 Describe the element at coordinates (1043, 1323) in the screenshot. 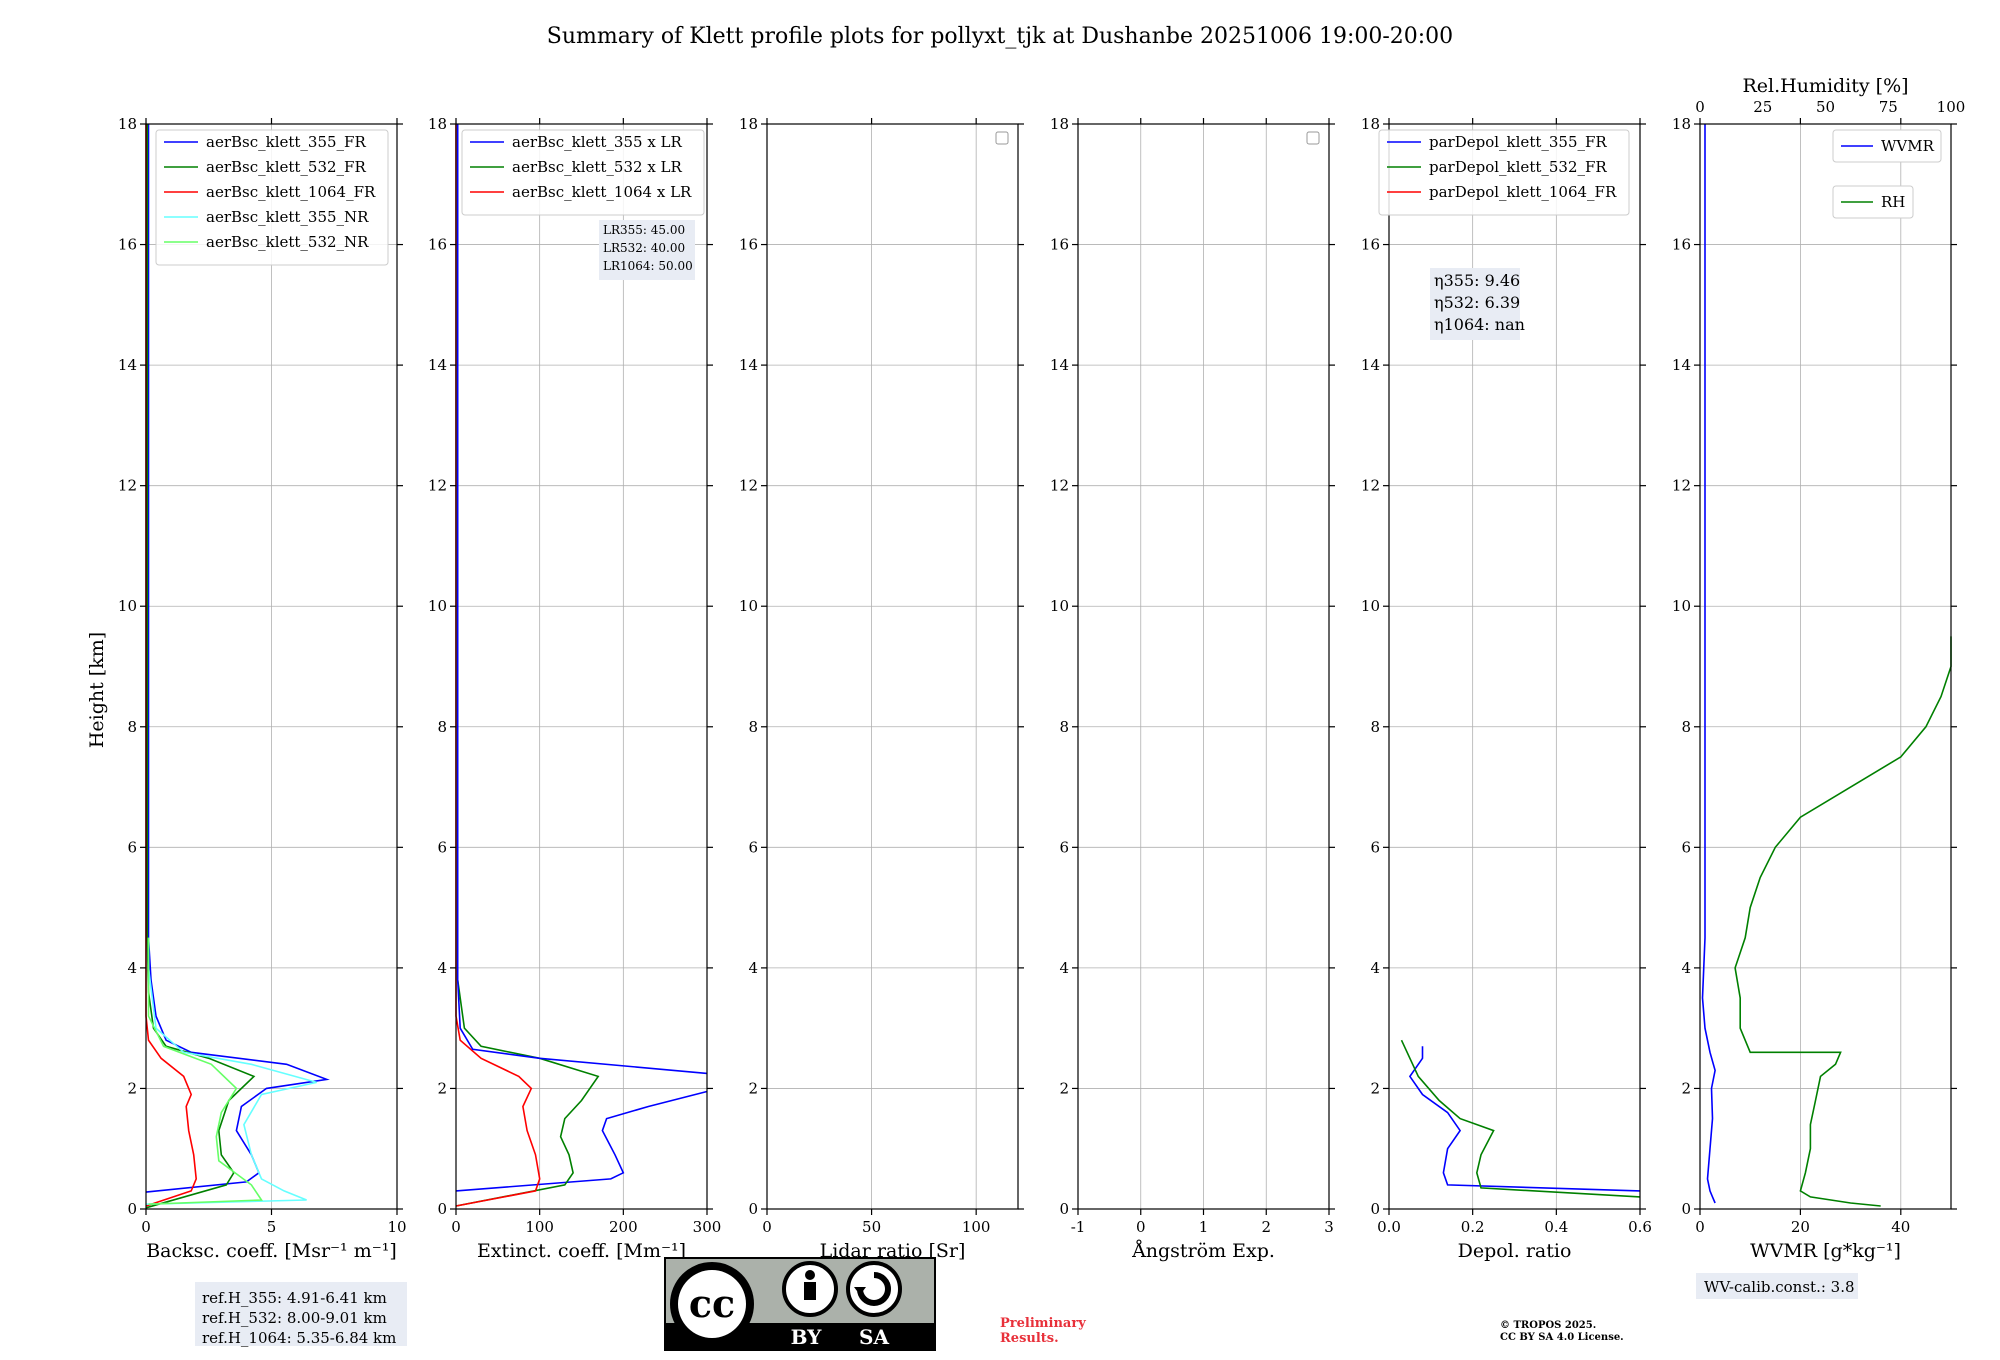

I see `preliminary-line-1: Preliminary` at that location.